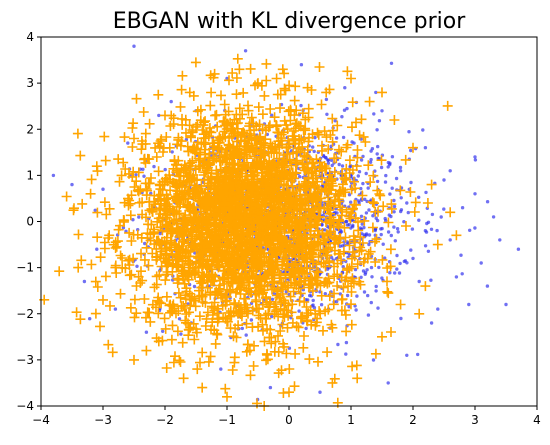 This screenshot has width=550, height=445. Describe the element at coordinates (25, 360) in the screenshot. I see `y-tick-label: −3` at that location.